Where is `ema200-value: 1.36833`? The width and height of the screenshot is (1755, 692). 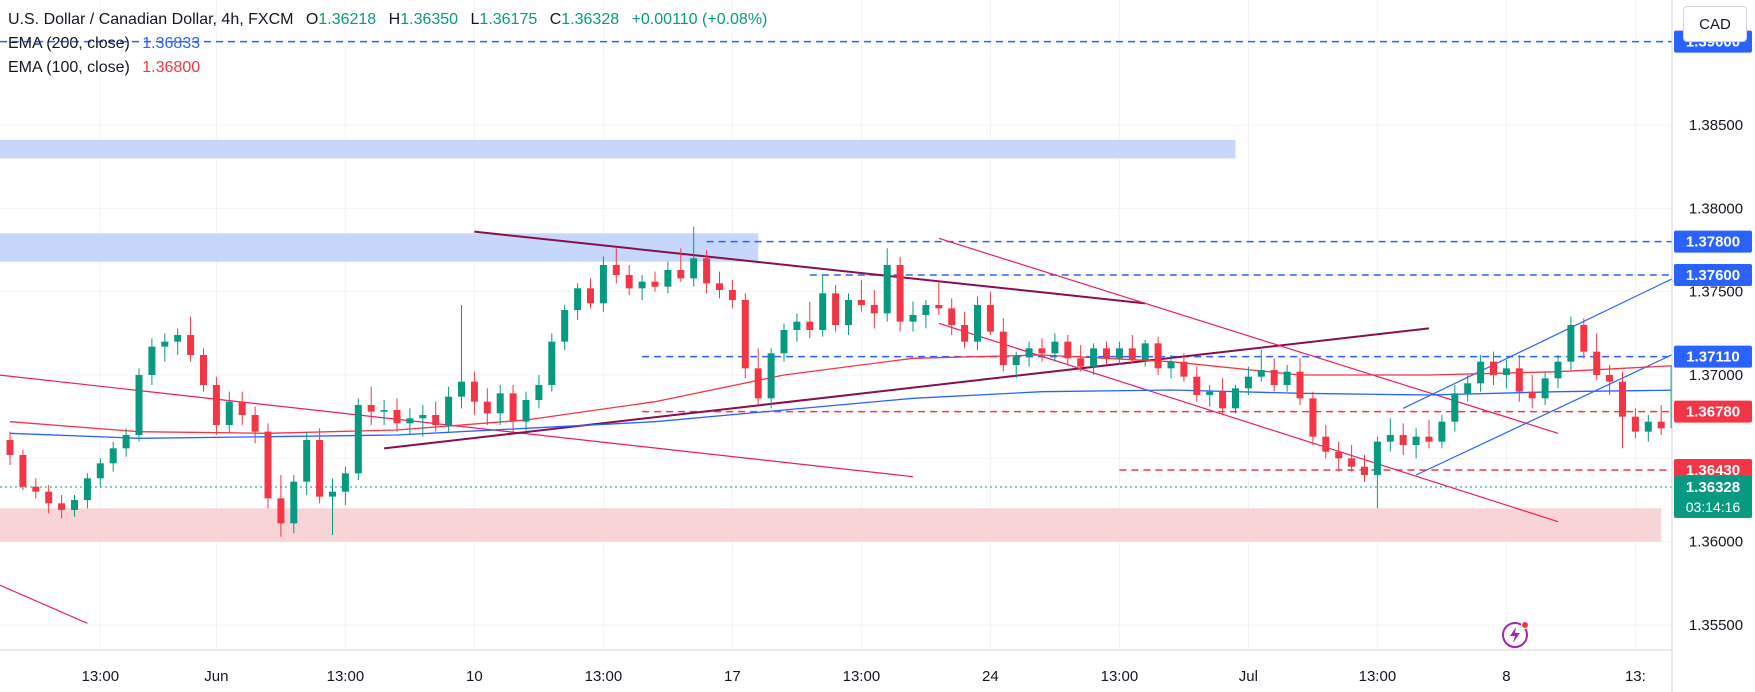
ema200-value: 1.36833 is located at coordinates (171, 43).